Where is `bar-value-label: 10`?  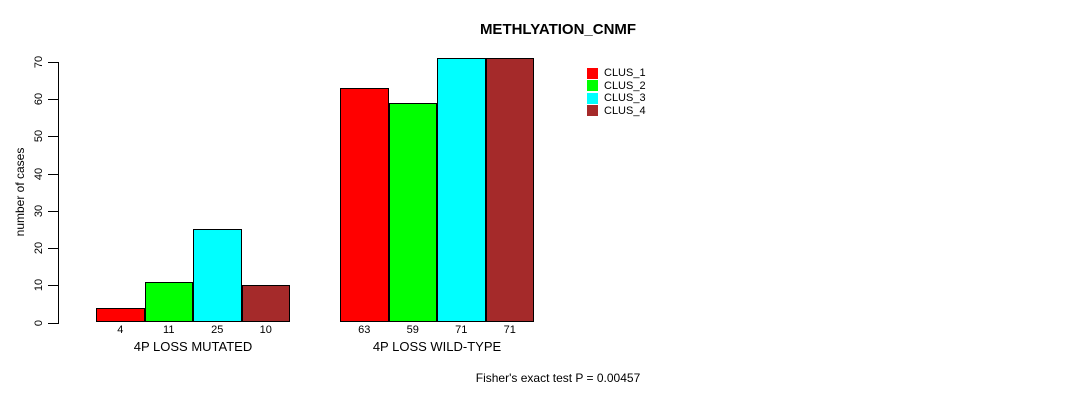
bar-value-label: 10 is located at coordinates (265, 330).